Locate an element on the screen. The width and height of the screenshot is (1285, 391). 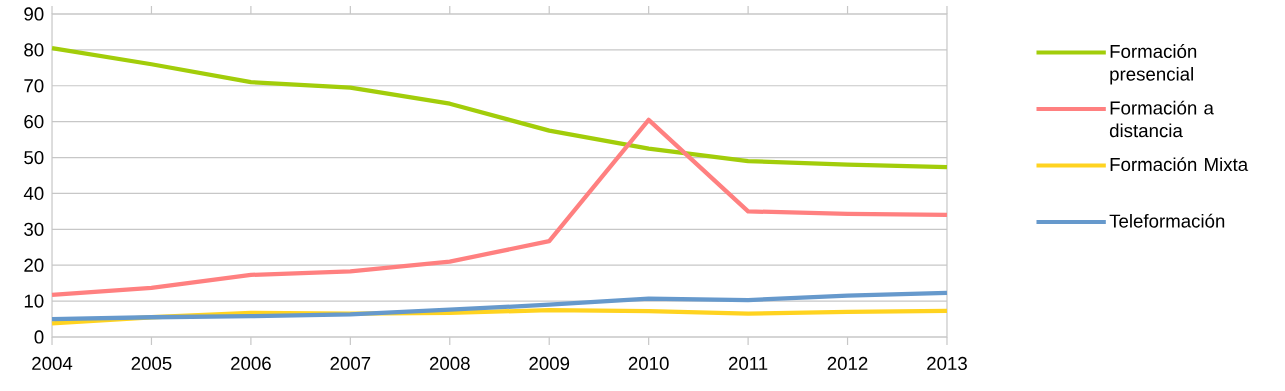
y-tick-label: 80 is located at coordinates (34, 50).